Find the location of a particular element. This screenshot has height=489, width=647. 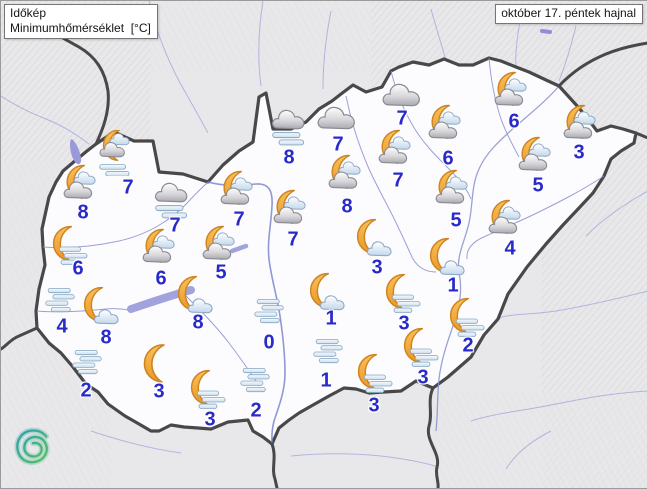

lake-small-north is located at coordinates (546, 31).